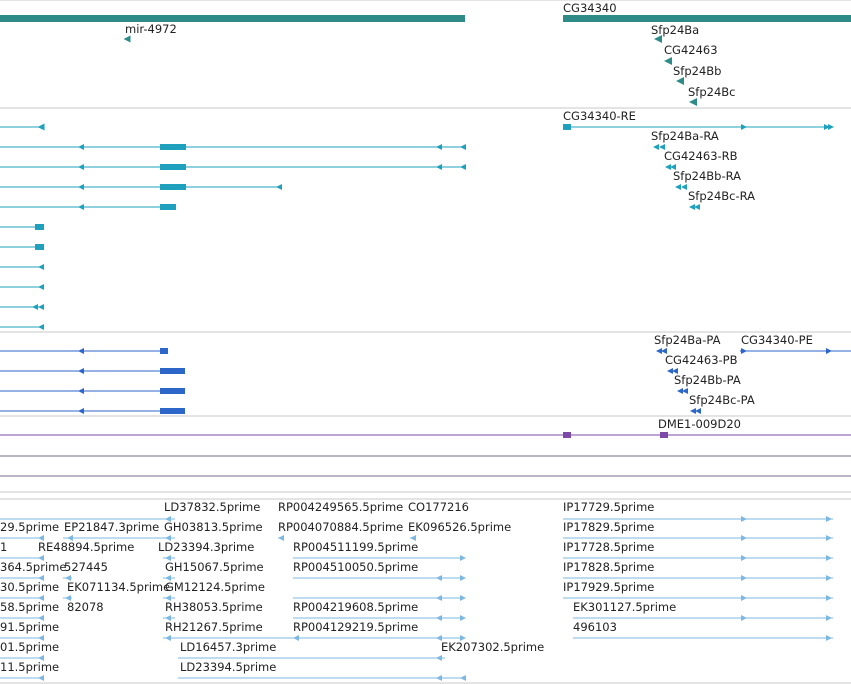 Image resolution: width=851 pixels, height=684 pixels. Describe the element at coordinates (30, 647) in the screenshot. I see `feature-label: 01.5prime` at that location.